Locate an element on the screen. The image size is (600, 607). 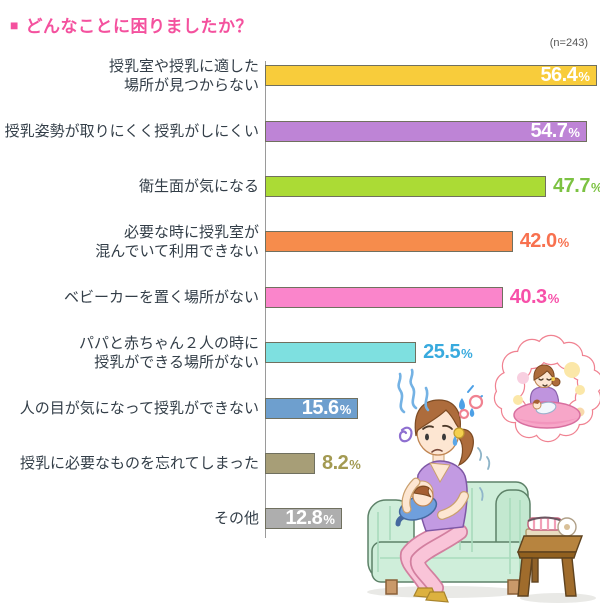
bar-9: 12.8% is located at coordinates (303, 518).